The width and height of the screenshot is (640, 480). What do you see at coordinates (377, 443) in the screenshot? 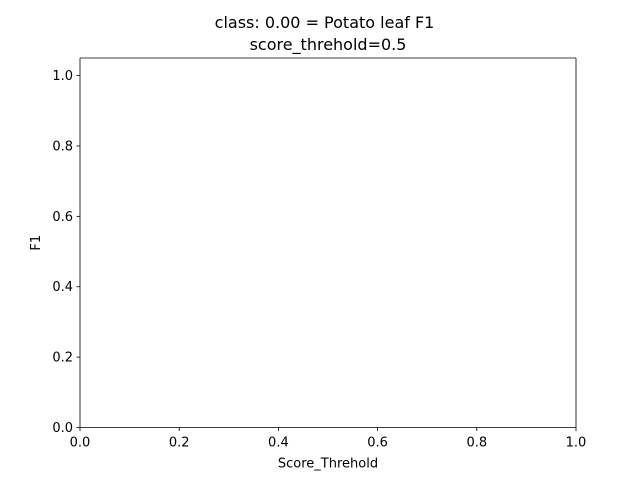
I see `x-tick-label: 0.6` at bounding box center [377, 443].